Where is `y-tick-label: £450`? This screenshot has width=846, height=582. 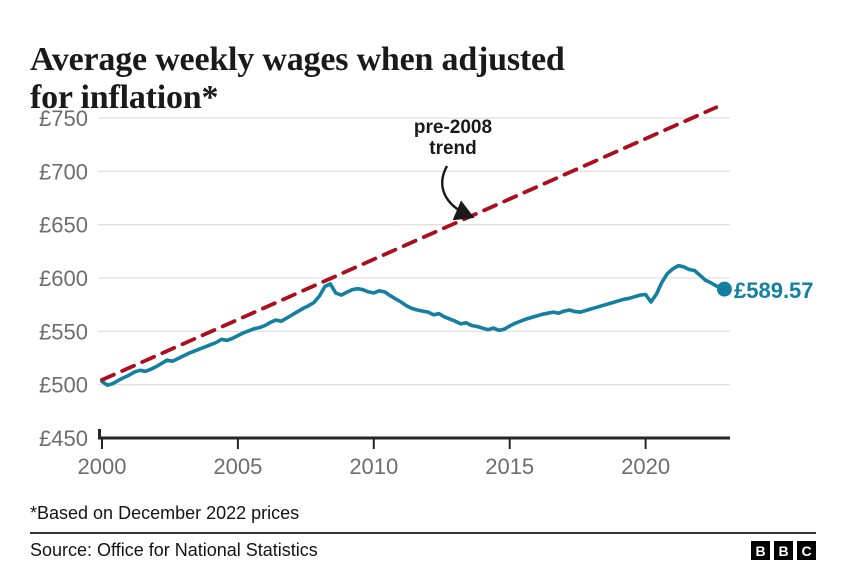
y-tick-label: £450 is located at coordinates (63, 438).